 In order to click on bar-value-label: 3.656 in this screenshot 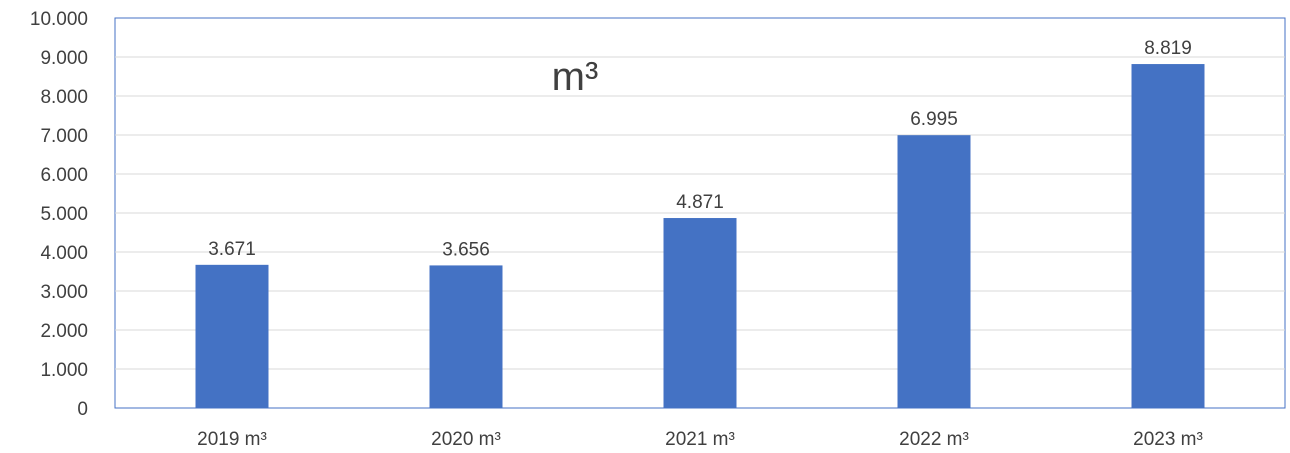, I will do `click(466, 249)`.